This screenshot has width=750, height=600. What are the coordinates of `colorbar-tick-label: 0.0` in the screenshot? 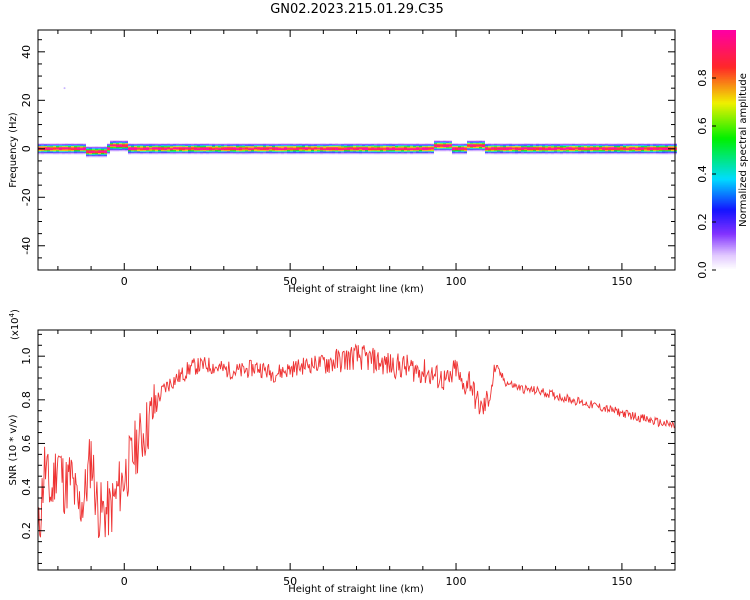 It's located at (702, 270).